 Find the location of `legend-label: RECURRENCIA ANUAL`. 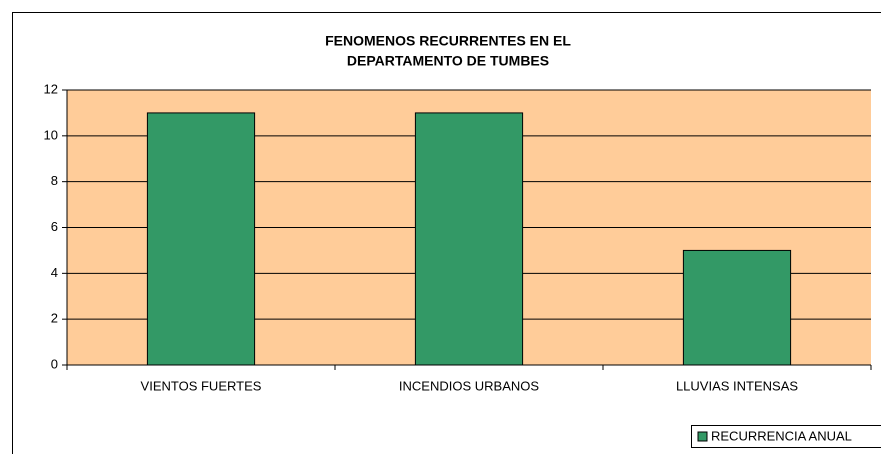

legend-label: RECURRENCIA ANUAL is located at coordinates (781, 435).